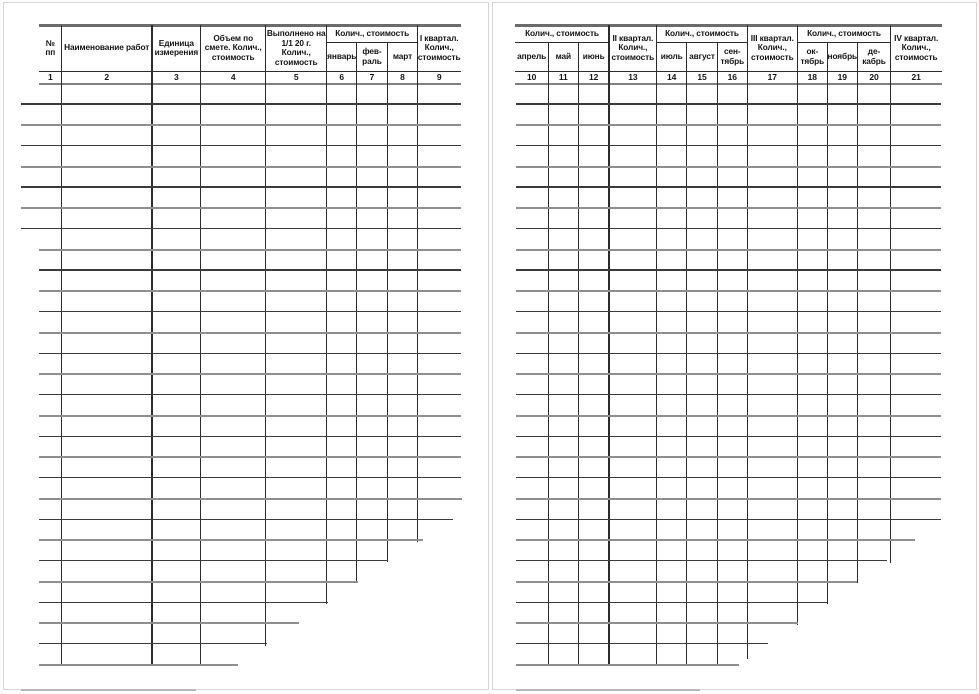  I want to click on header-cell-label: Наименование работ, so click(107, 47).